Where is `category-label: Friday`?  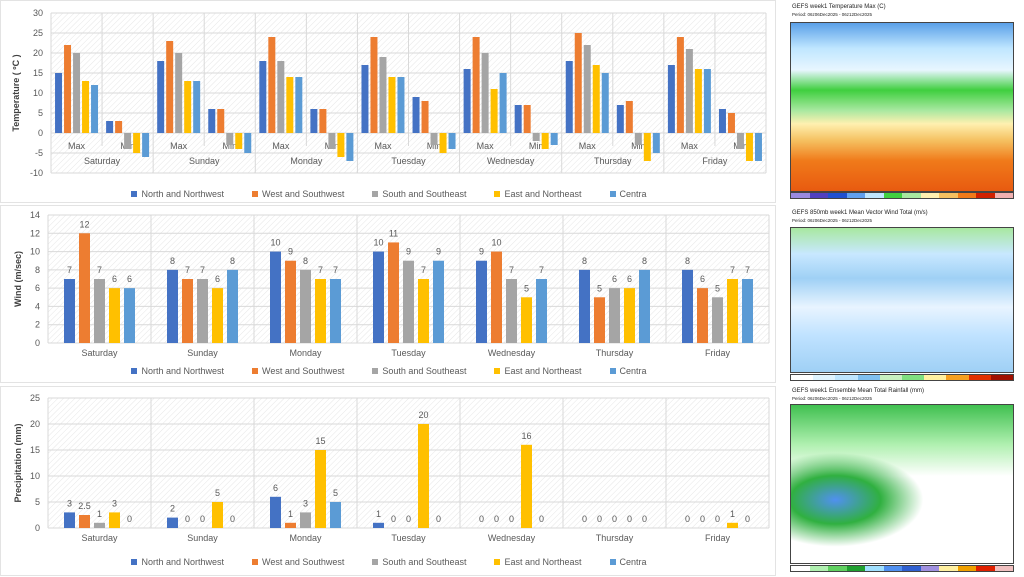
category-label: Friday is located at coordinates (718, 353).